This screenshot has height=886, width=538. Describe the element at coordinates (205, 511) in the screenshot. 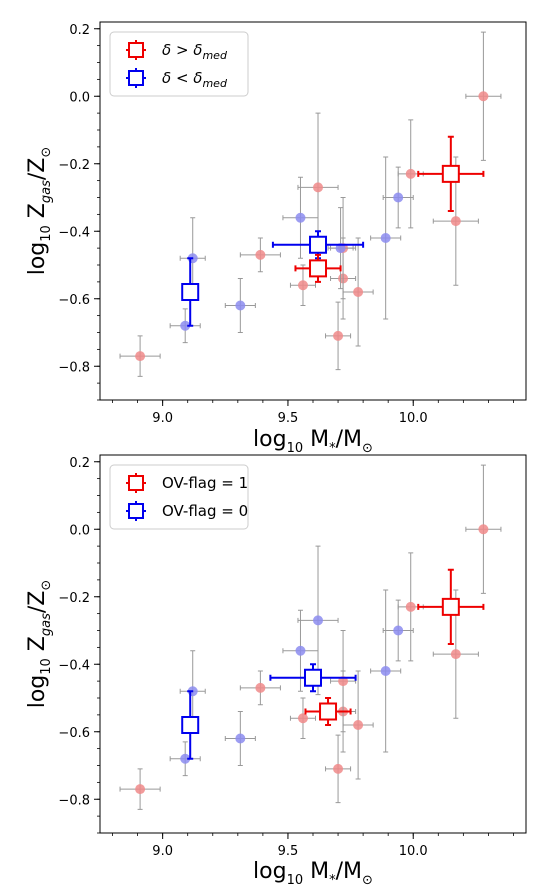

I see `legend-label: OV-flag = 0` at that location.